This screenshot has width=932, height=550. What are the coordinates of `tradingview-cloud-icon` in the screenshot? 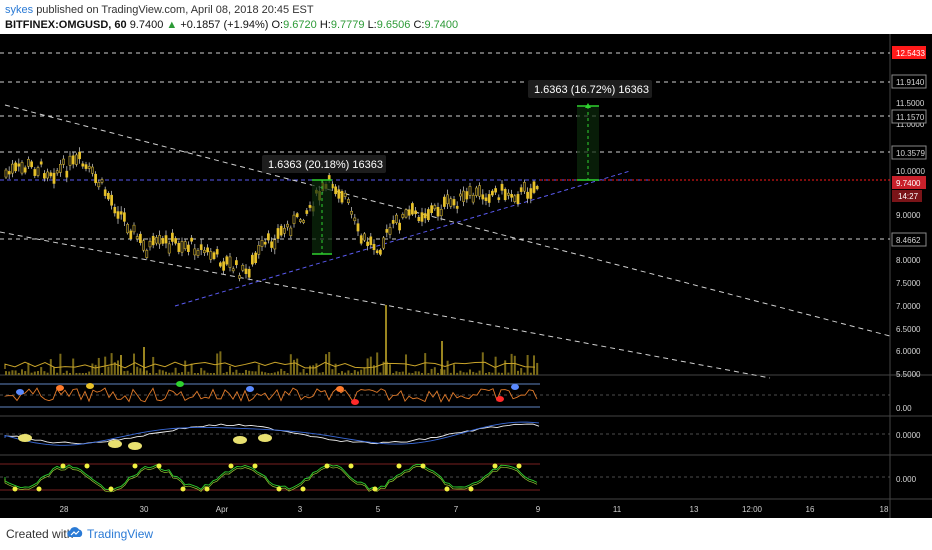 It's located at (75, 532).